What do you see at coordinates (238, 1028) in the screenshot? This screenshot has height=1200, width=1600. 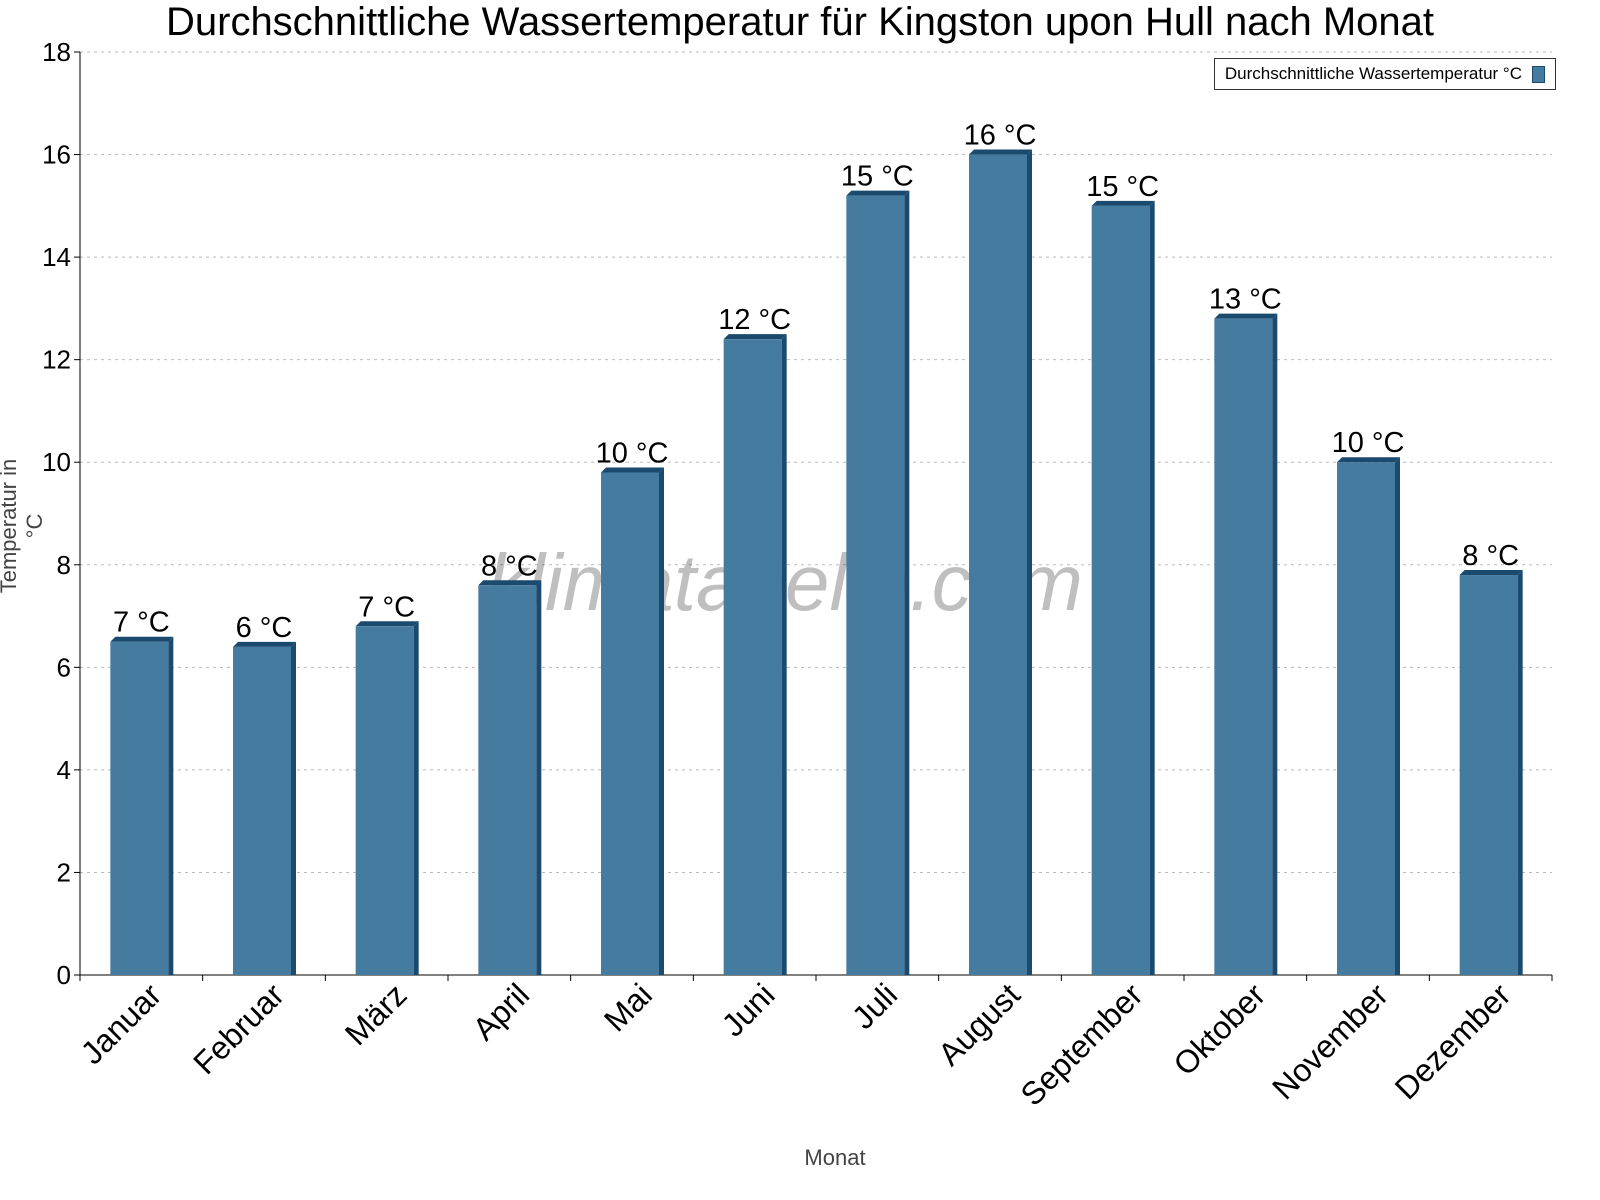 I see `x-tick-label: Februar` at bounding box center [238, 1028].